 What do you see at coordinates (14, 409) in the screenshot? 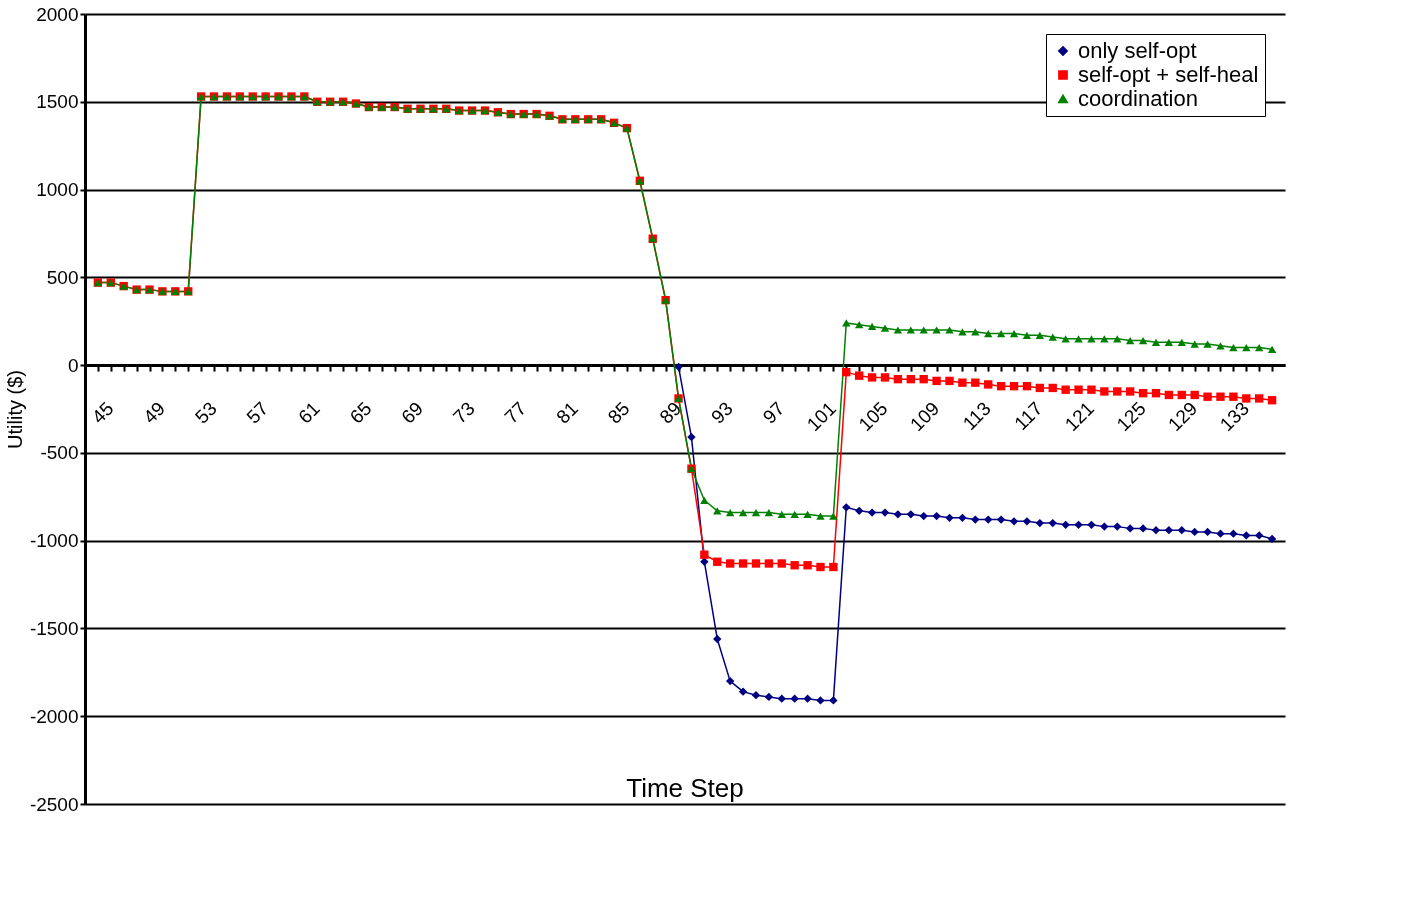
I see `y-axis-title: Utility ($)` at bounding box center [14, 409].